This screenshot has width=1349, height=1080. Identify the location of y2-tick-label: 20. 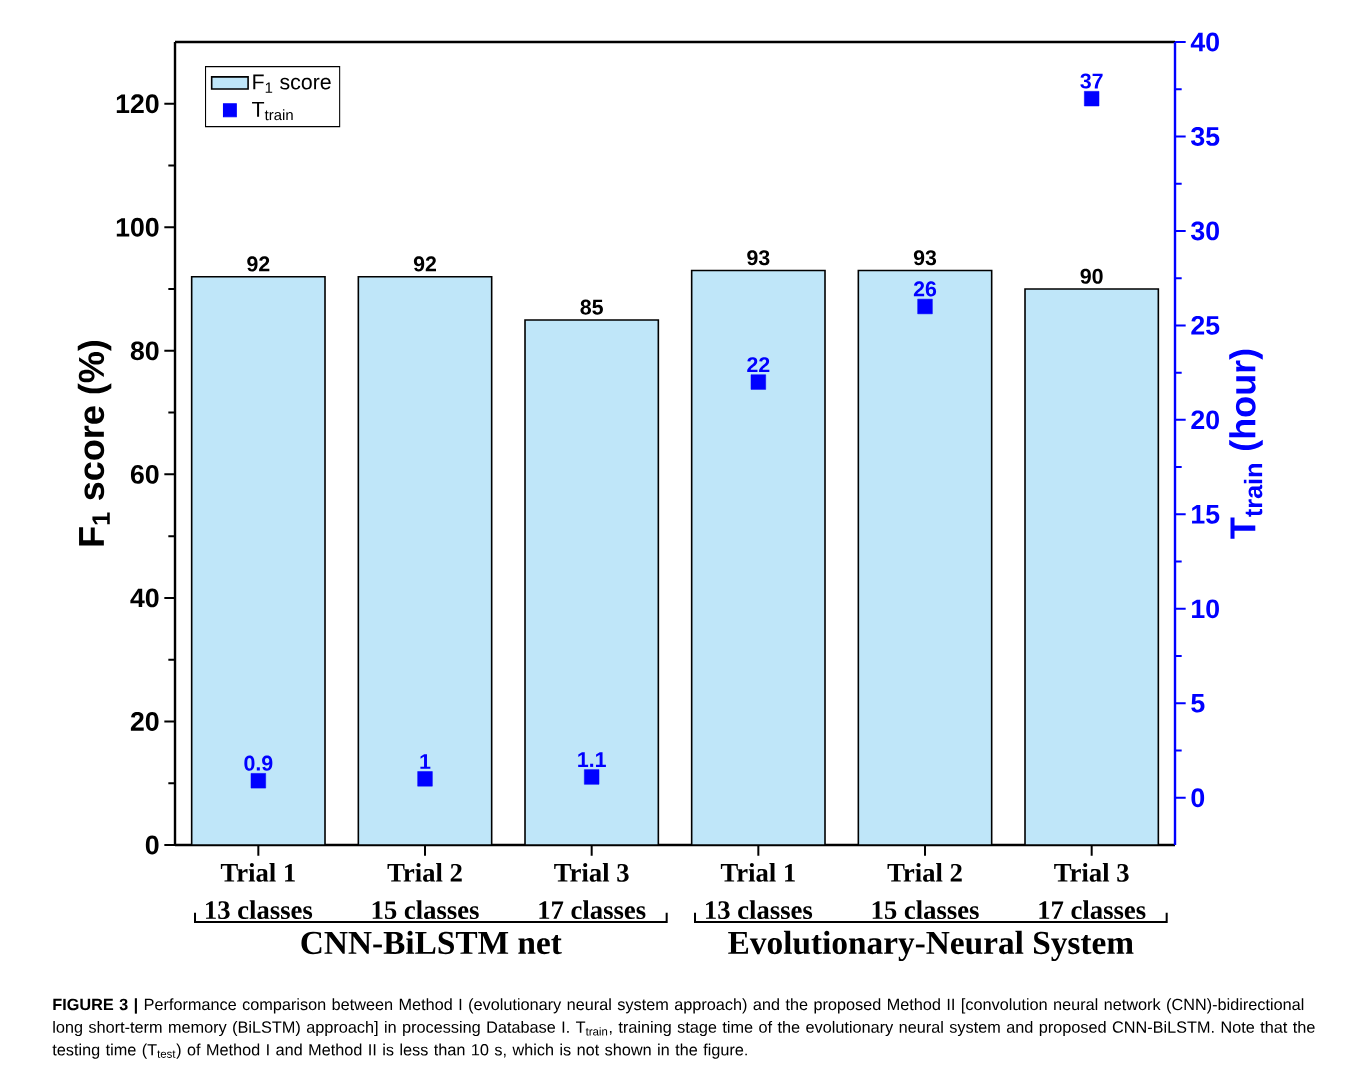
(1205, 420).